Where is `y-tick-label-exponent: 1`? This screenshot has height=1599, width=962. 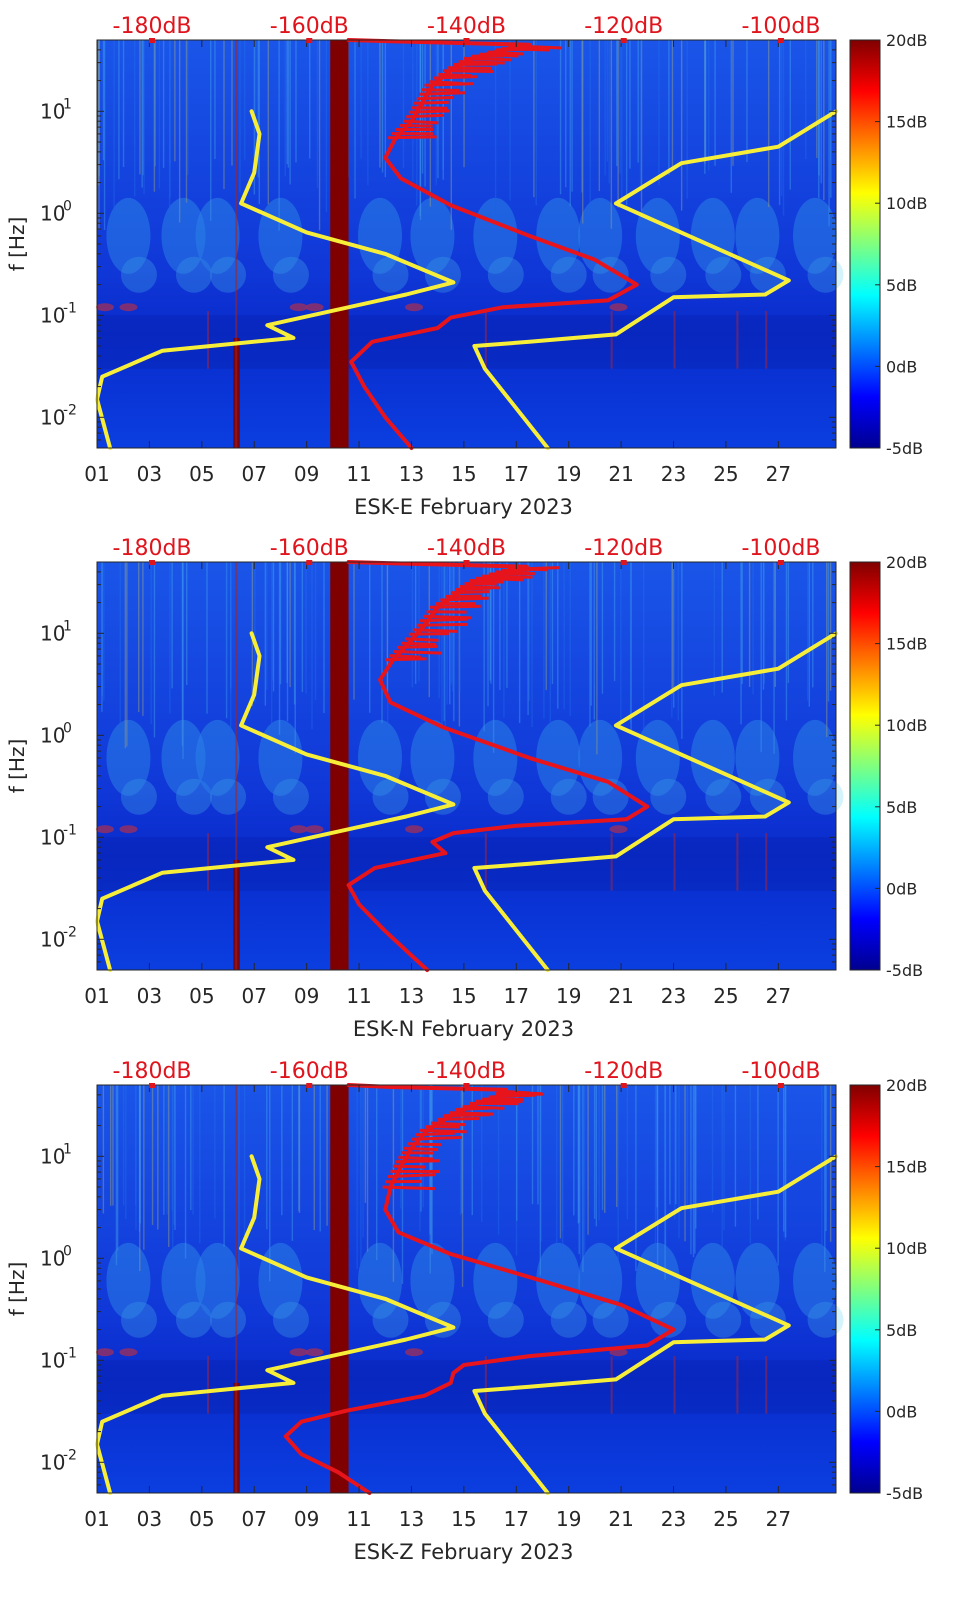 y-tick-label-exponent: 1 is located at coordinates (67, 1149).